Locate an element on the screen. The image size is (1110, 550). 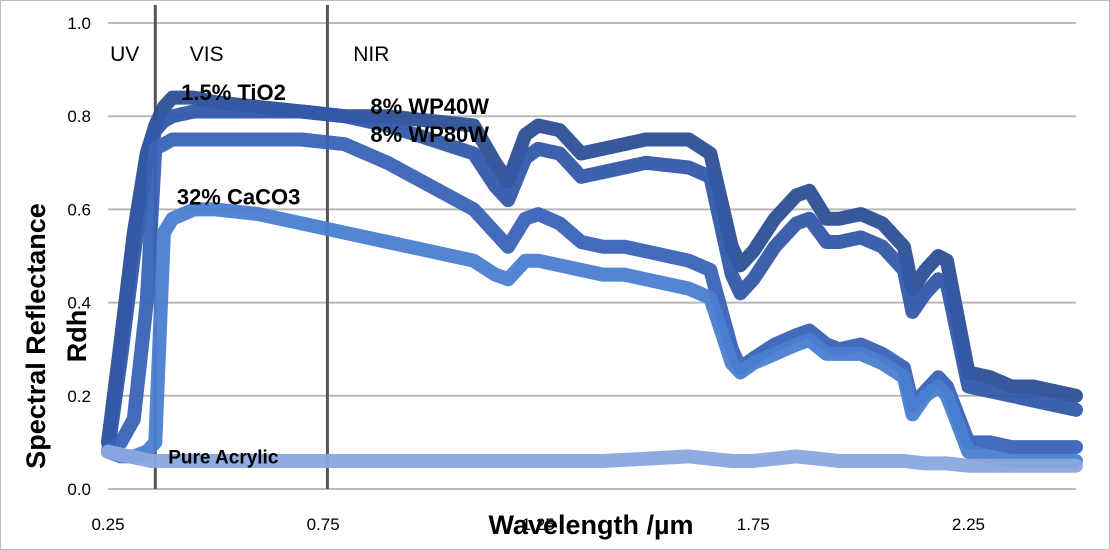
x-axis-title: Wavelength /µm is located at coordinates (590, 525).